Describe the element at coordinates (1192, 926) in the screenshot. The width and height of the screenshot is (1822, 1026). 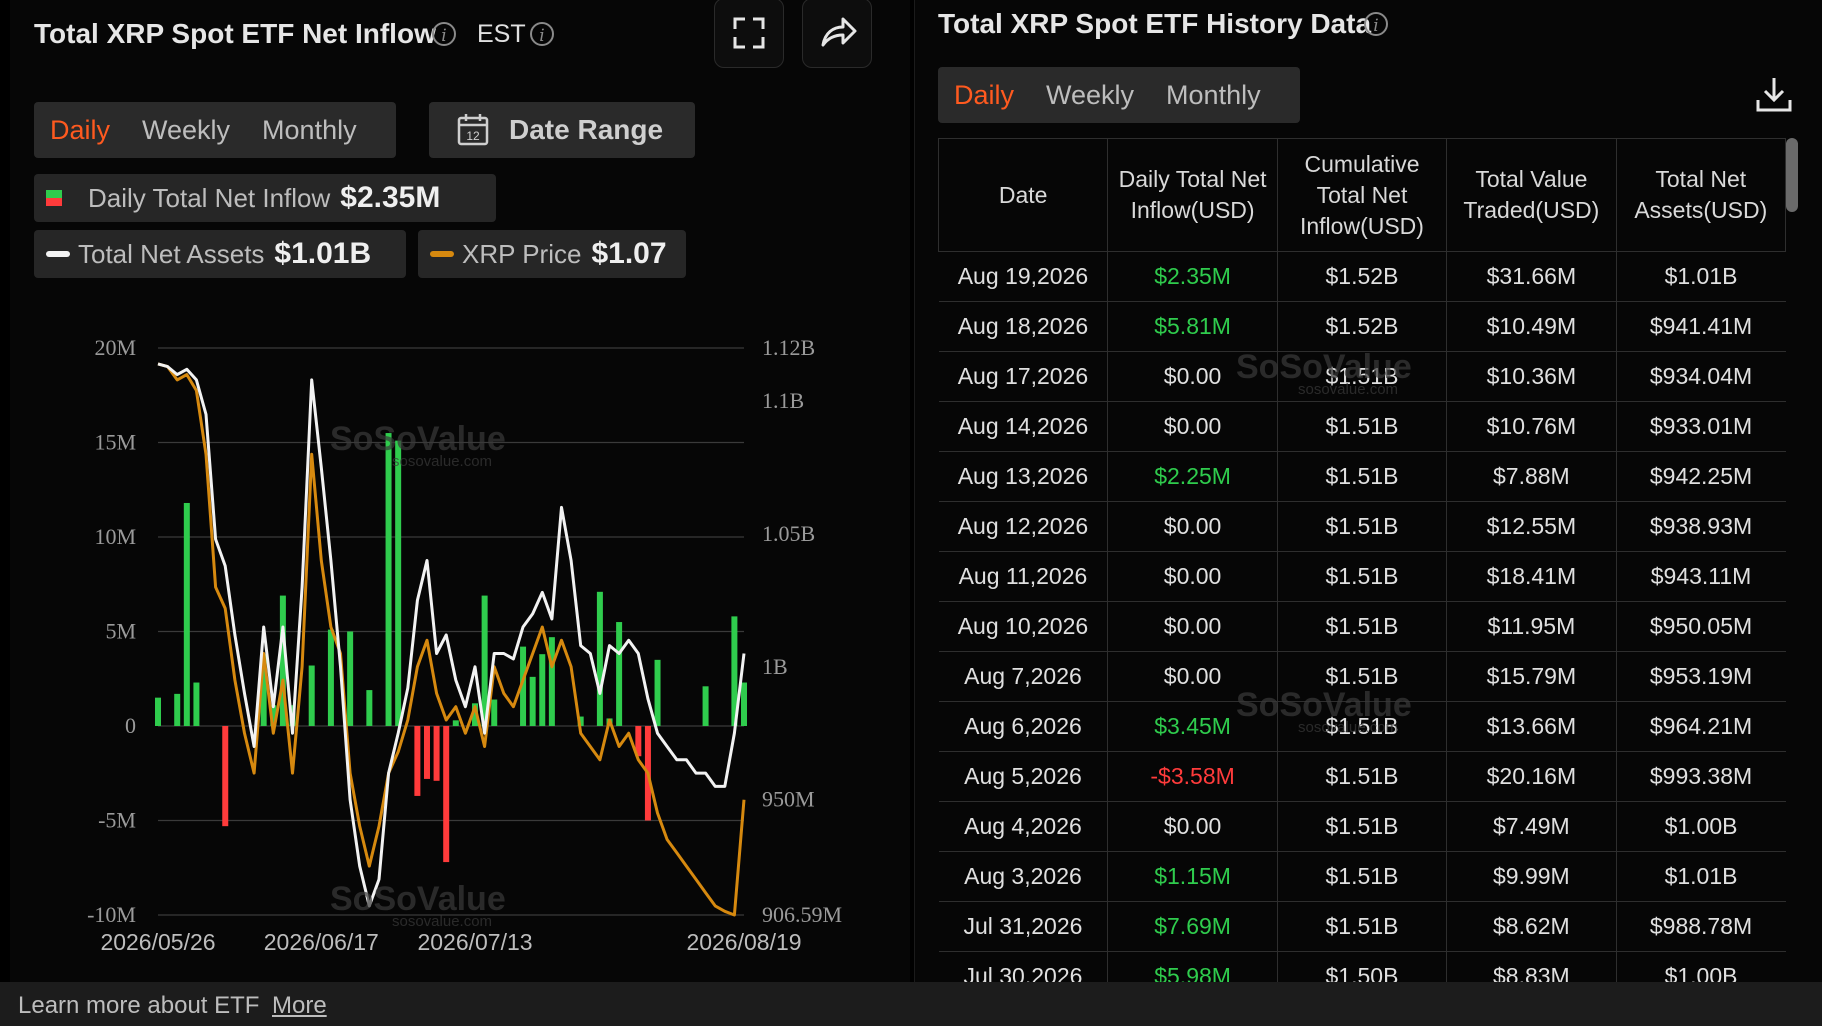
I see `cell-daily-inflow: $7.69M` at that location.